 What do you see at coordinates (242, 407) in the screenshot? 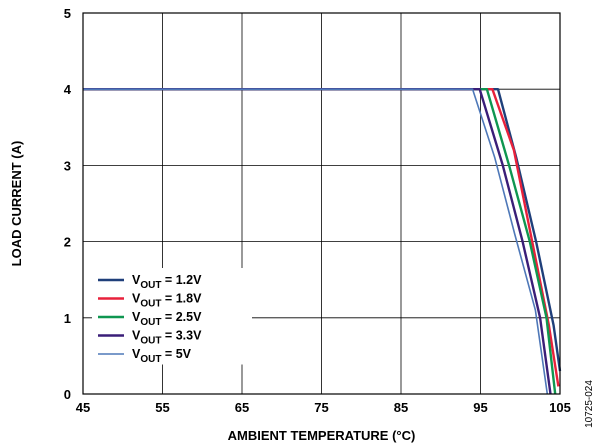
I see `x-tick-label: 65` at bounding box center [242, 407].